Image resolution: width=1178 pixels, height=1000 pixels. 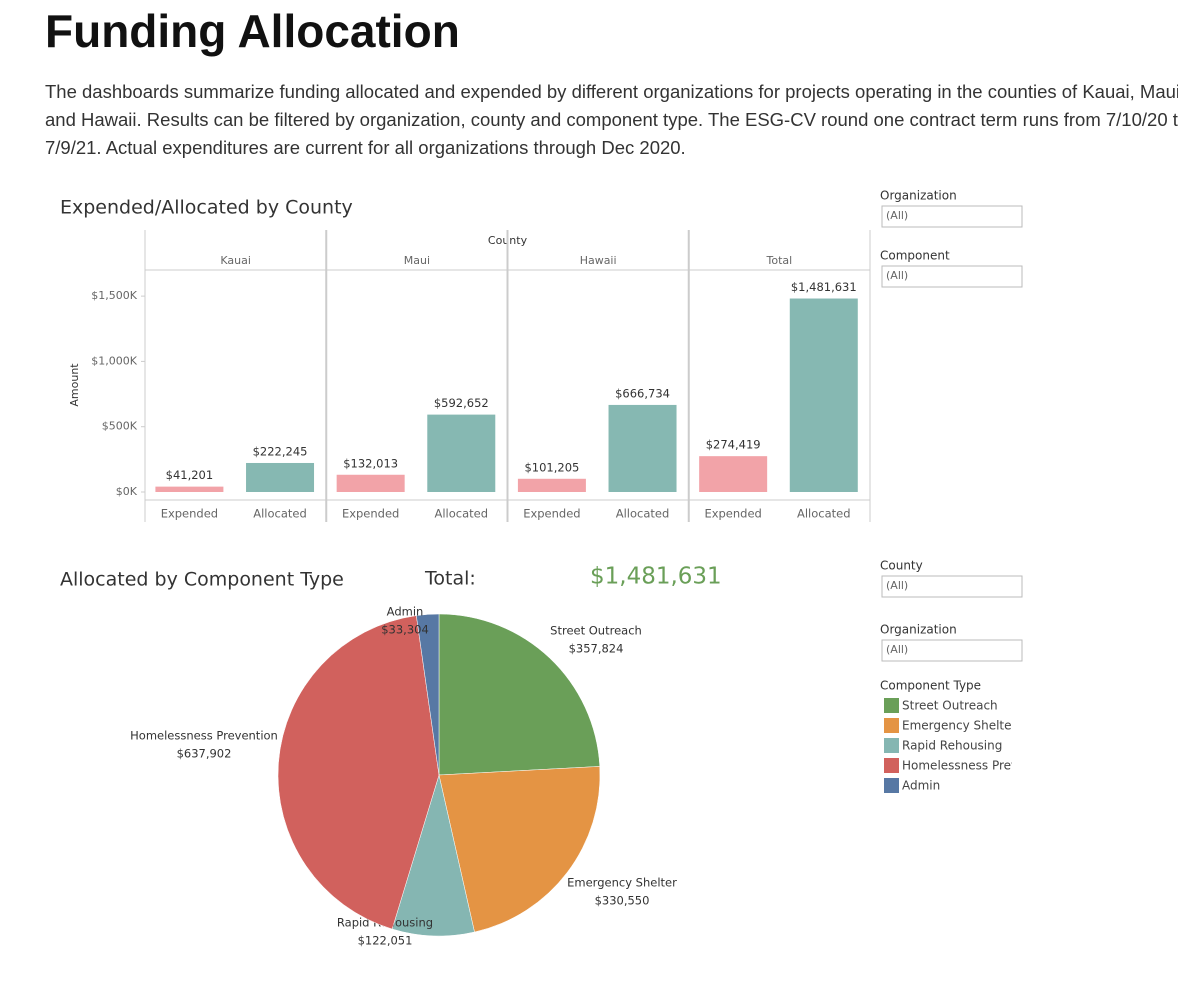 What do you see at coordinates (204, 754) in the screenshot?
I see `slice-value-label: $637,902` at bounding box center [204, 754].